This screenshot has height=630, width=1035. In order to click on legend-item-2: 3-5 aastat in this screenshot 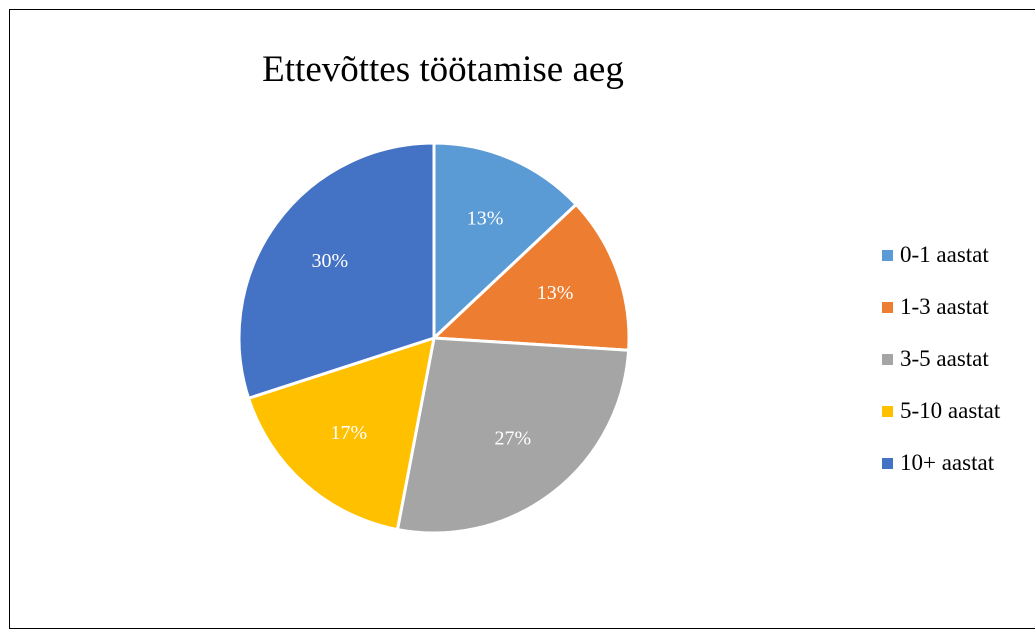, I will do `click(941, 359)`.